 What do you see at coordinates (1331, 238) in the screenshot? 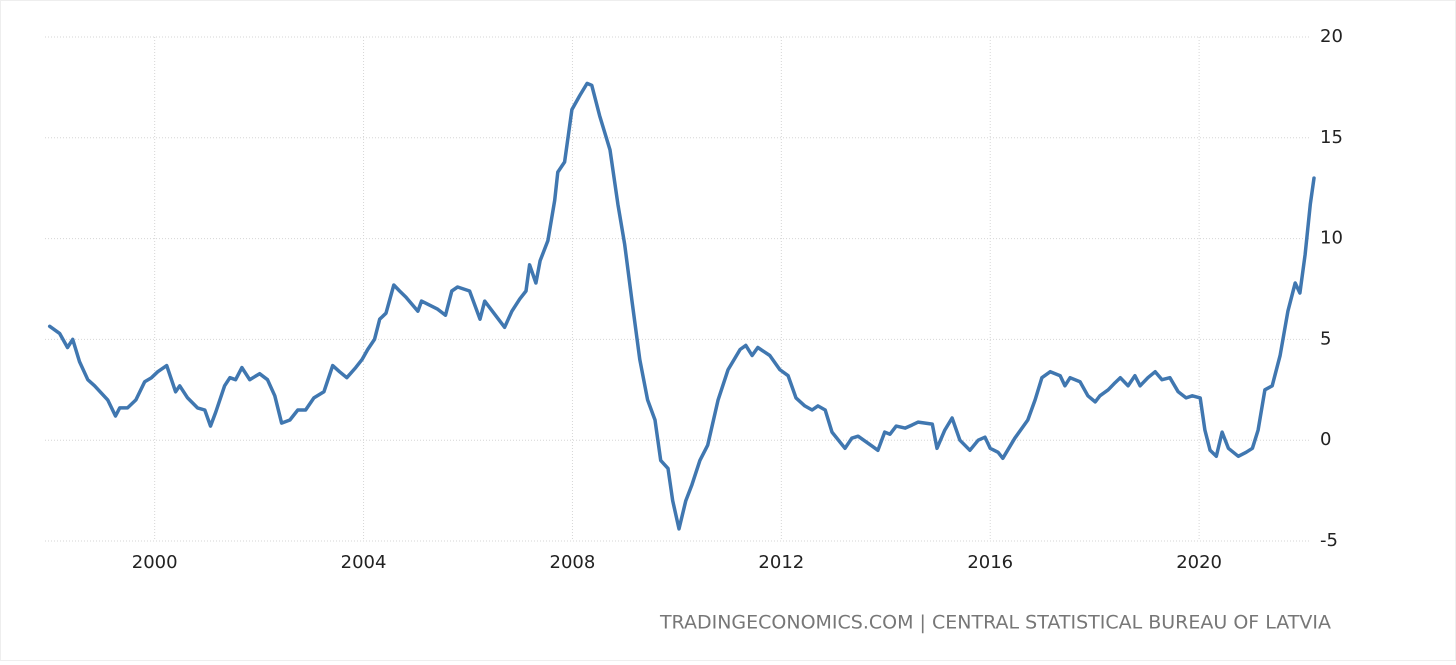
I see `y-tick-label: 10` at bounding box center [1331, 238].